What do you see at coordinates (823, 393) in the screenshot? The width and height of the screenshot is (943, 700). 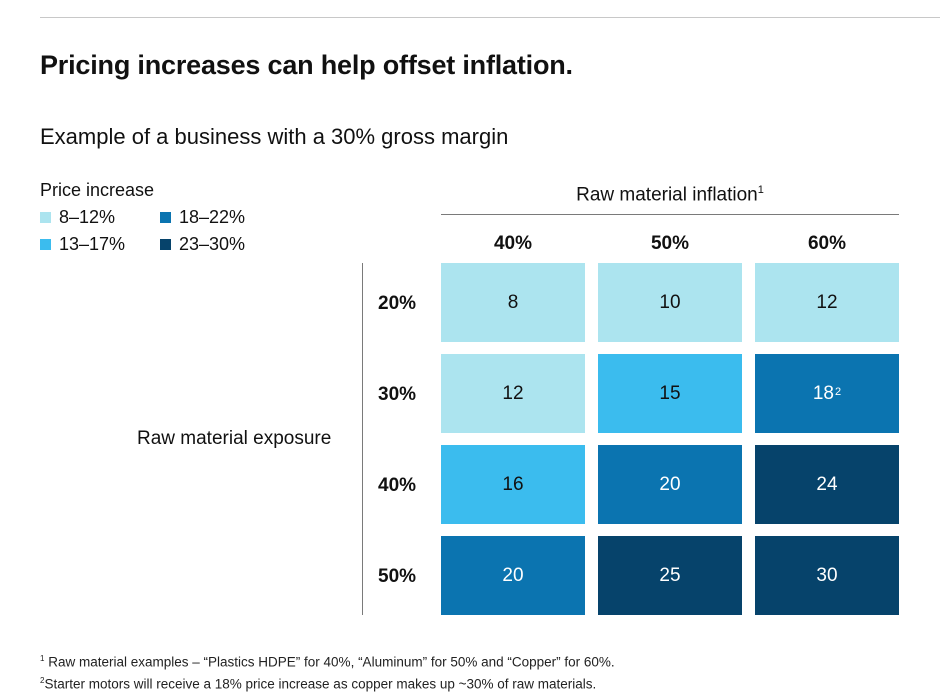 I see `cell-value: 18` at bounding box center [823, 393].